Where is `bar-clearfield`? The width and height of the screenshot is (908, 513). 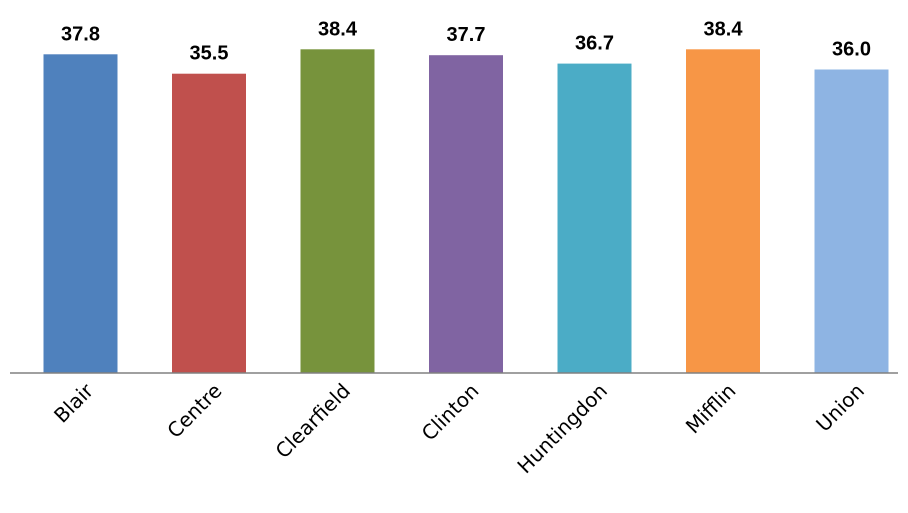 bar-clearfield is located at coordinates (337, 211).